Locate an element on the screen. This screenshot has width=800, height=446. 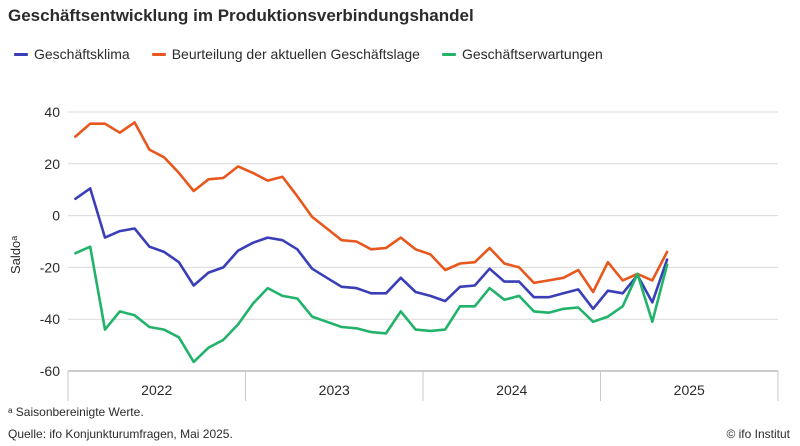
y-tick-label: -20 is located at coordinates (50, 267).